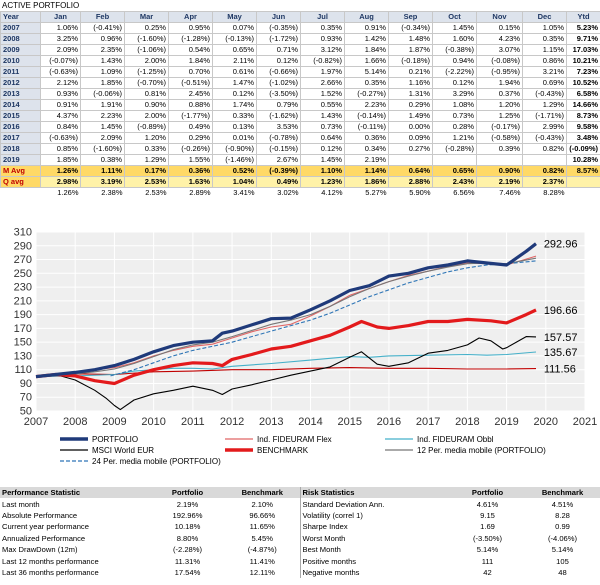 The width and height of the screenshot is (600, 585). I want to click on table-cell: 2.53%, so click(146, 193).